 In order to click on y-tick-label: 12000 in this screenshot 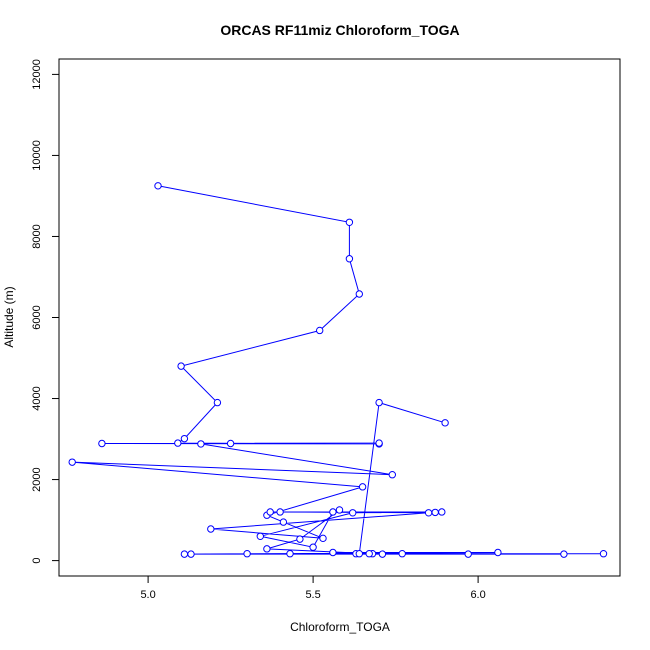, I will do `click(37, 74)`.